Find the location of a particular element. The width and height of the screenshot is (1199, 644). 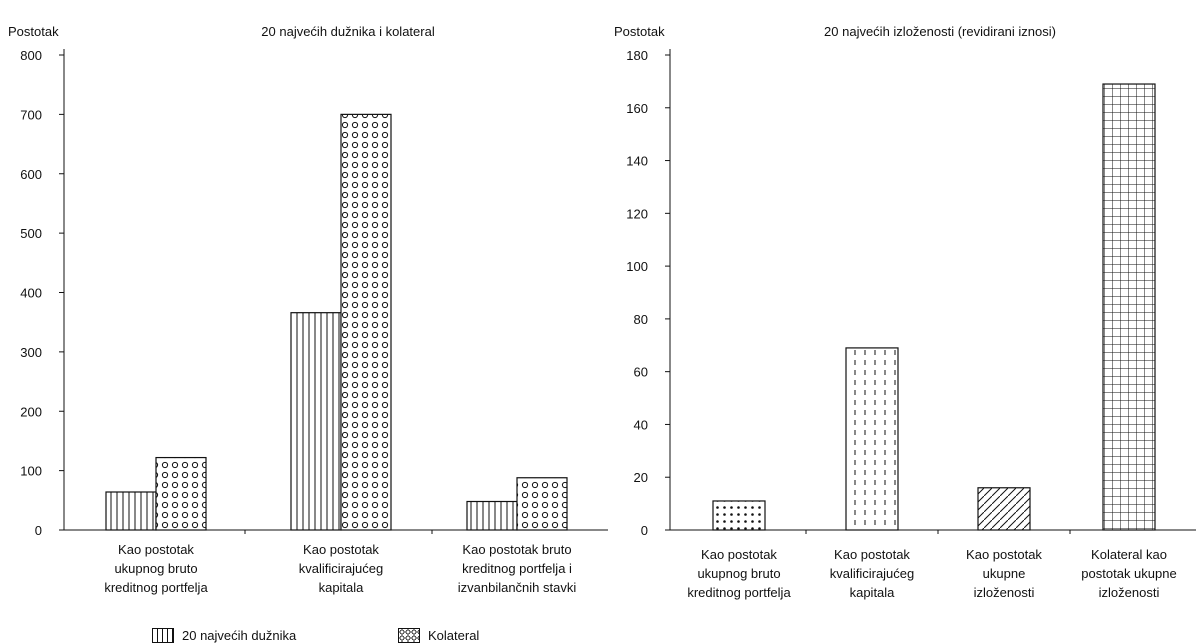

legend-label-kolateral: Kolateral is located at coordinates (454, 635).